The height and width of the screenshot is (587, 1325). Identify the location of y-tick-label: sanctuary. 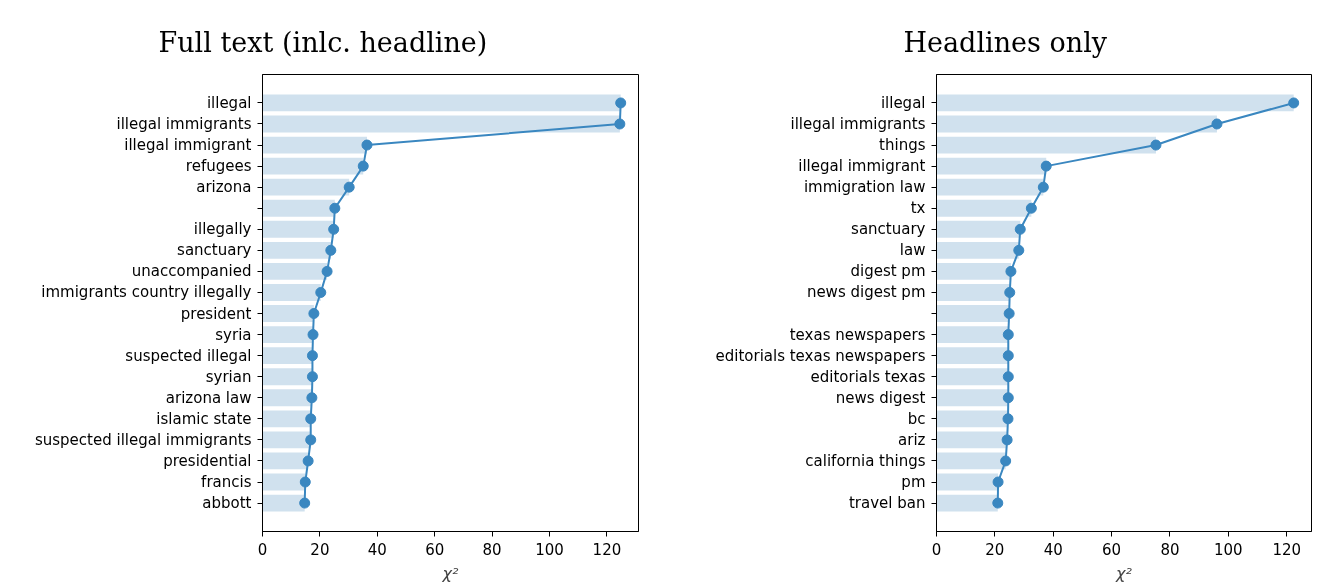
(214, 250).